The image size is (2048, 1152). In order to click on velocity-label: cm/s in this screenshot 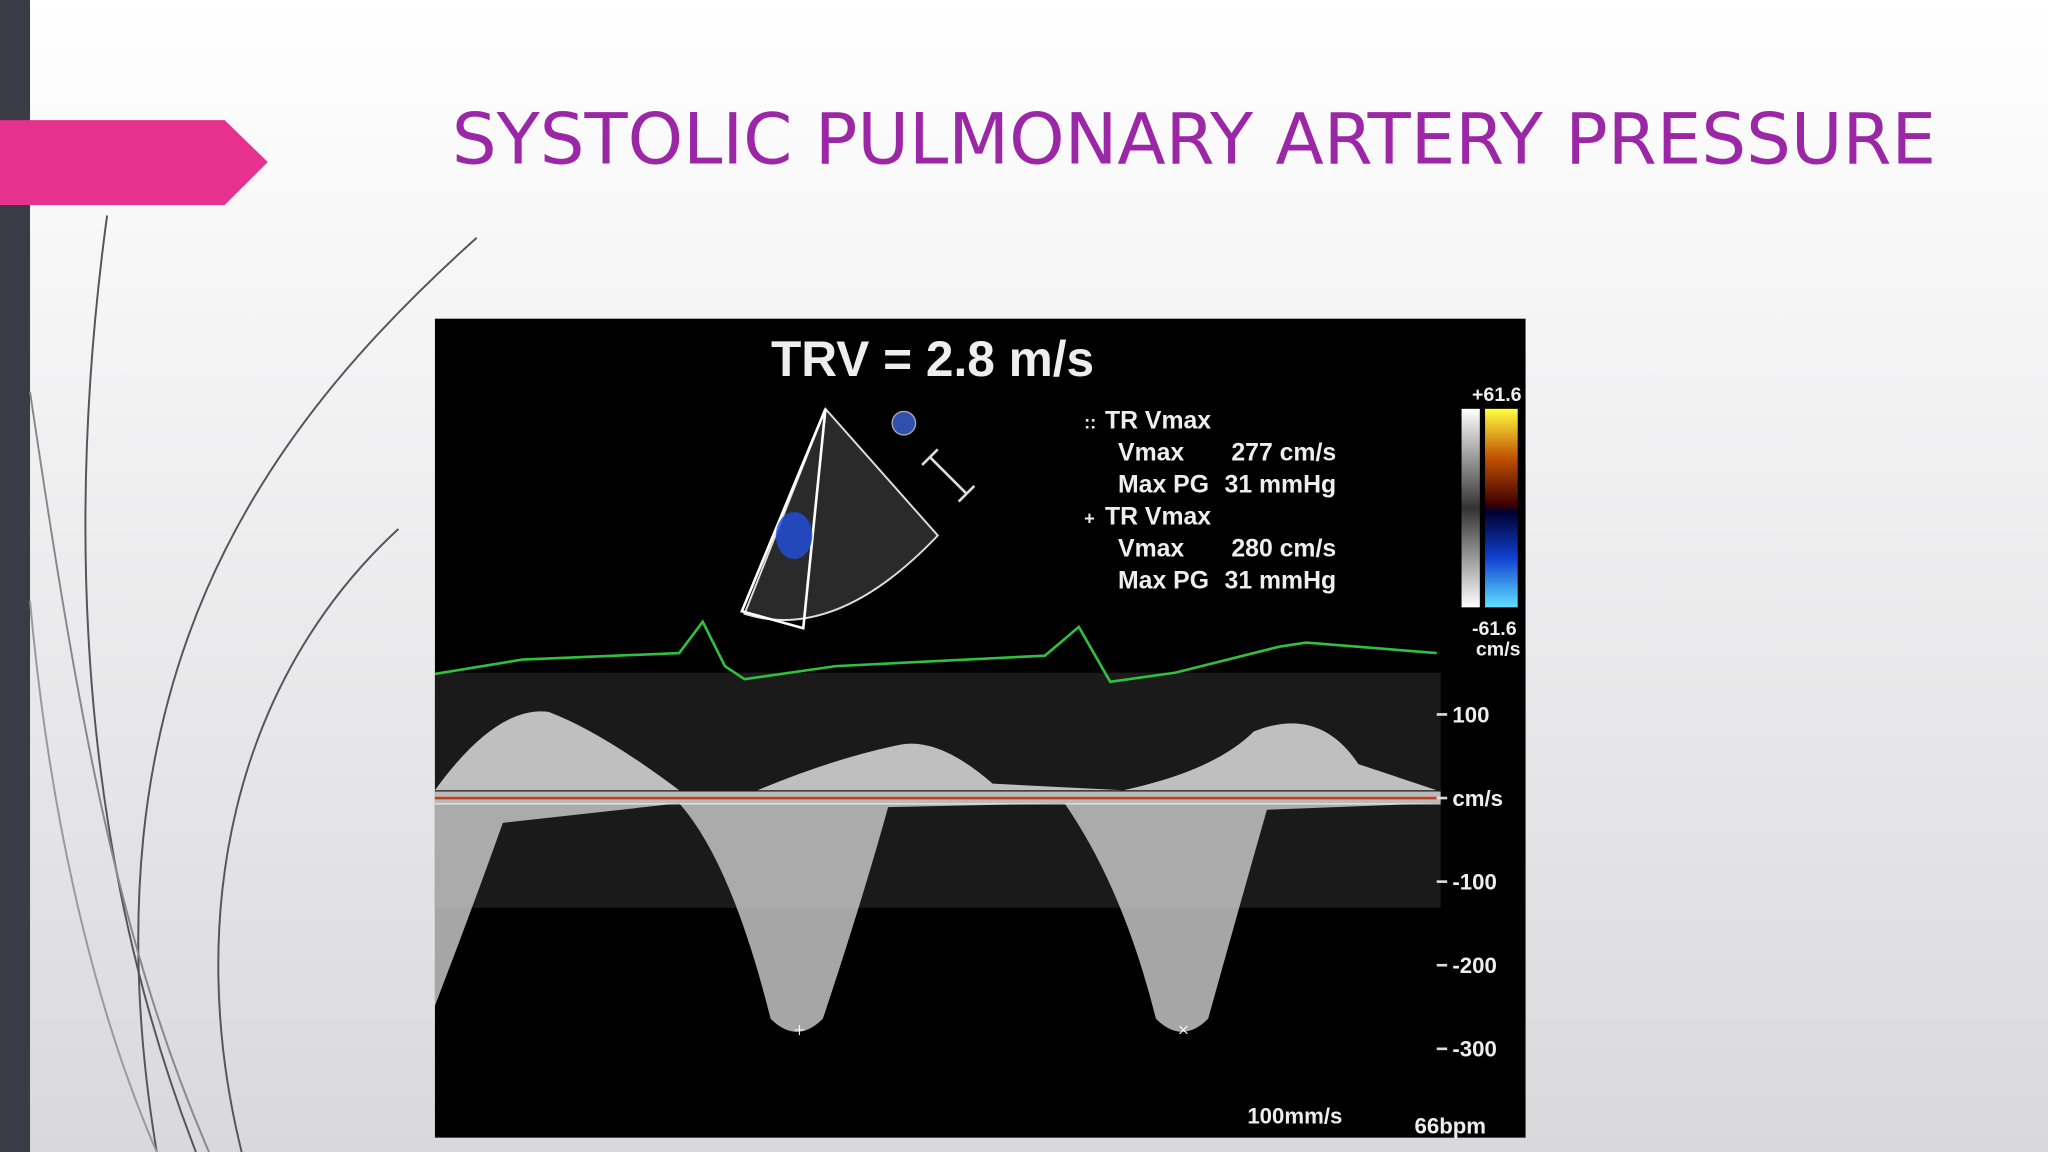, I will do `click(1477, 798)`.